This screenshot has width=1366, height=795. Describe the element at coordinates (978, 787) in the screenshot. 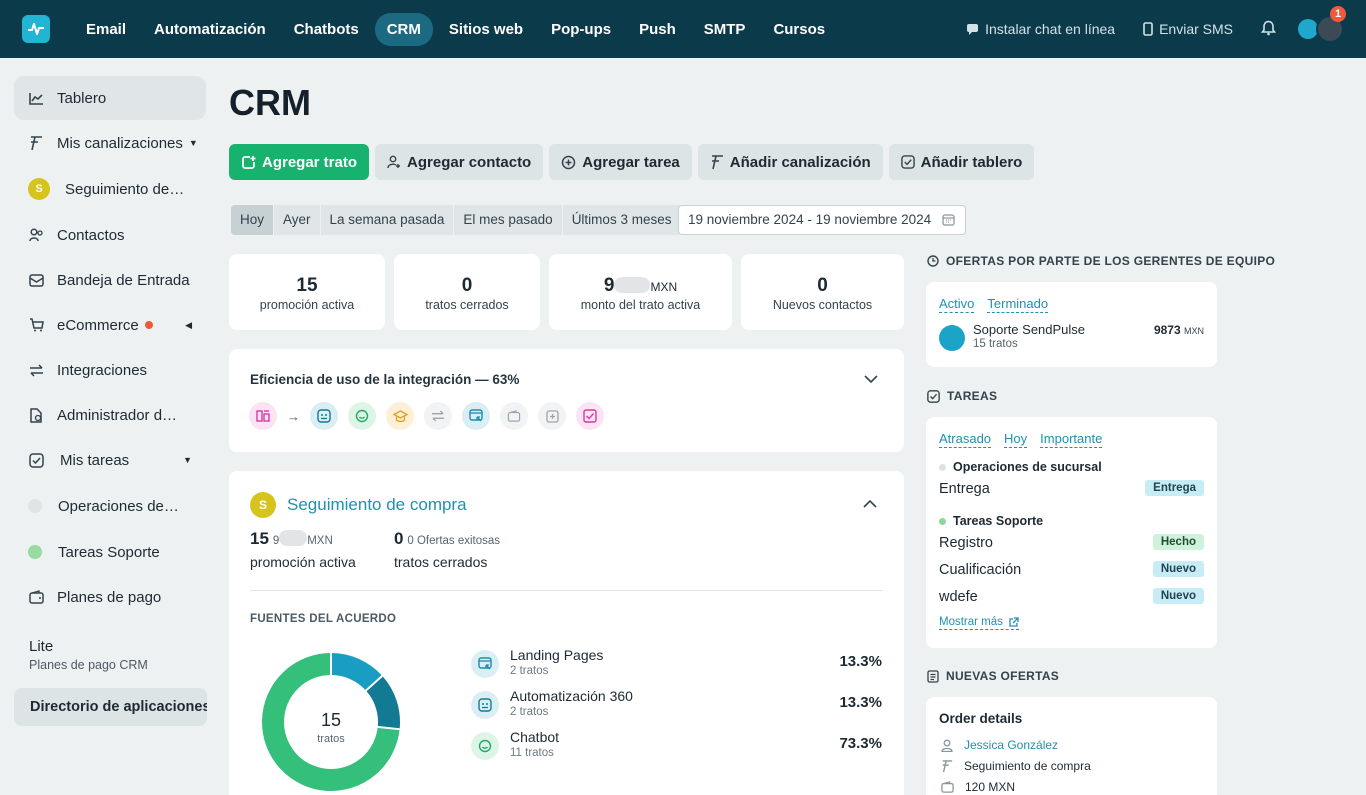

I see `offer-amount-row: 120 MXN` at that location.